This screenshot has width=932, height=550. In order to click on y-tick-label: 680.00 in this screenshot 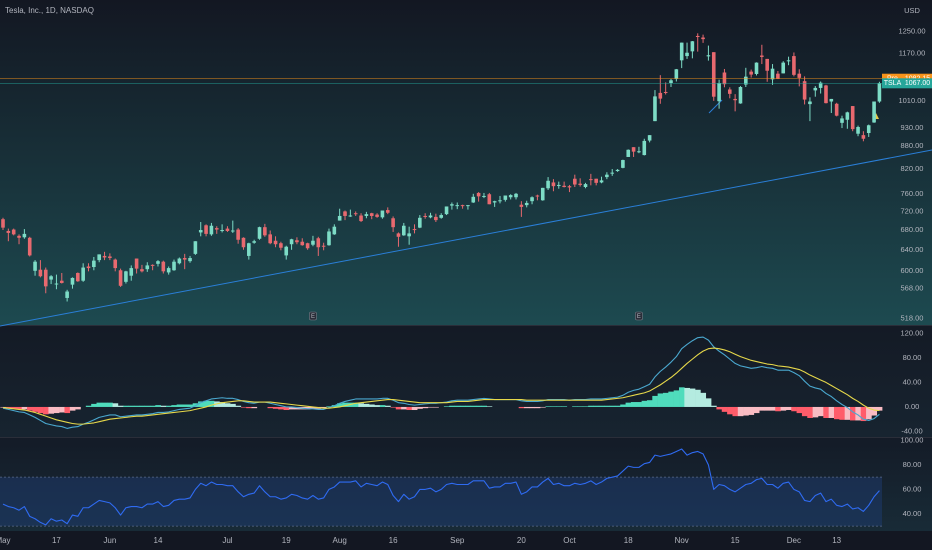, I will do `click(912, 229)`.